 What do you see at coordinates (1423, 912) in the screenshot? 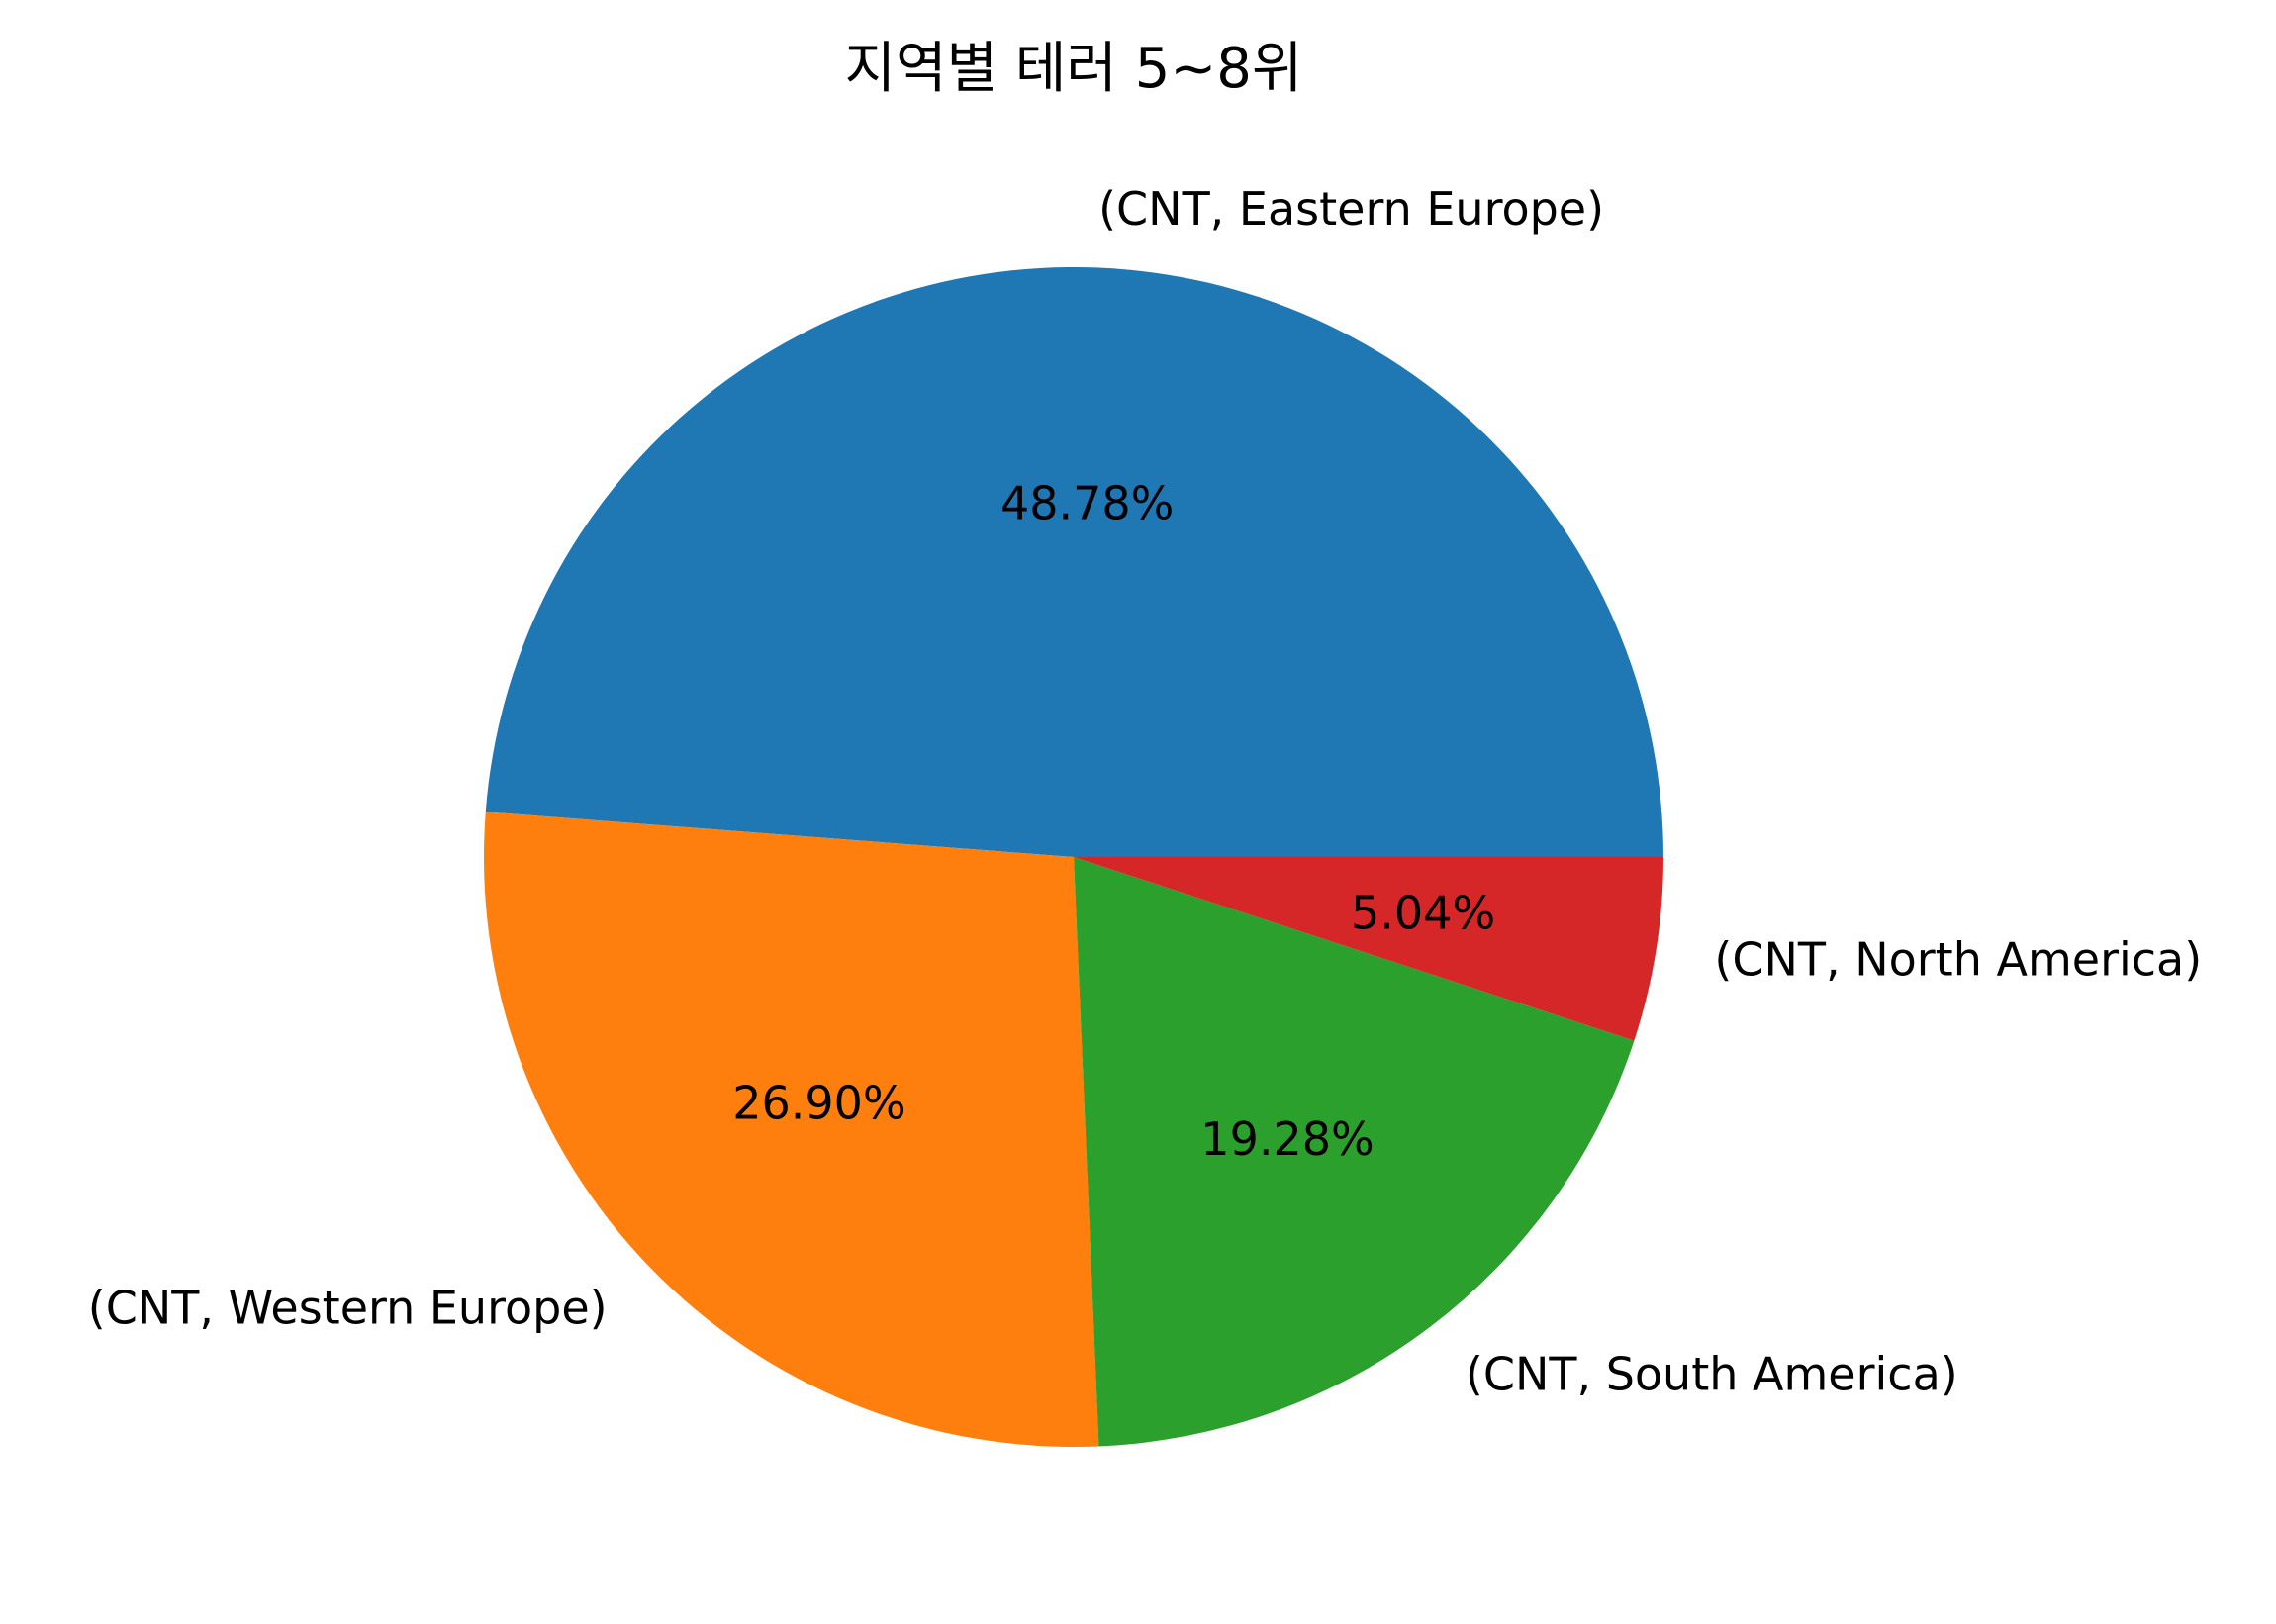
I see `slice-percent-label: 5.04%` at bounding box center [1423, 912].